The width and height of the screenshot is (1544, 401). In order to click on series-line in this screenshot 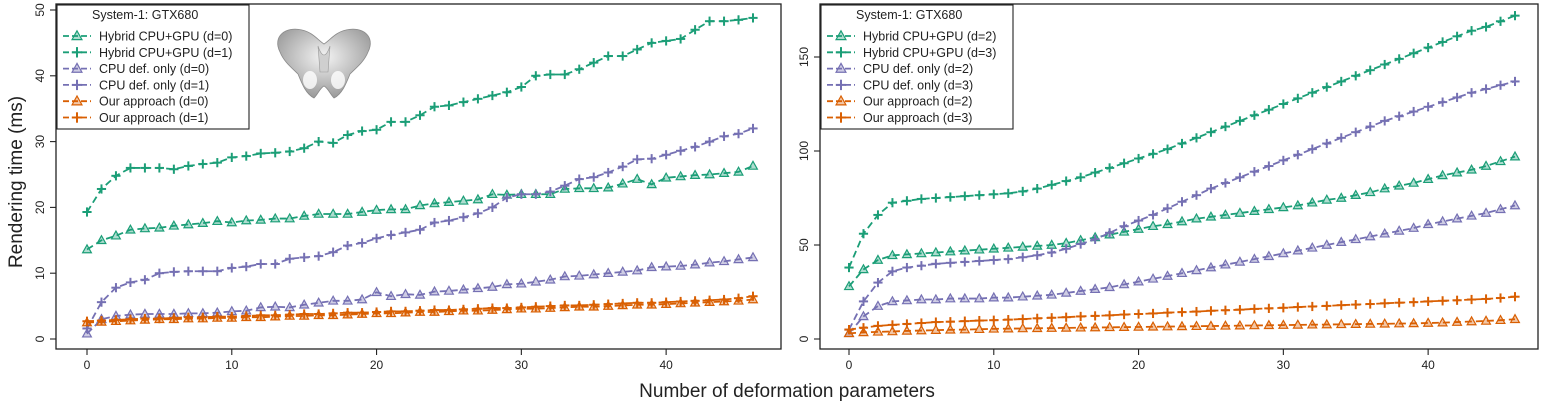, I will do `click(1182, 221)`.